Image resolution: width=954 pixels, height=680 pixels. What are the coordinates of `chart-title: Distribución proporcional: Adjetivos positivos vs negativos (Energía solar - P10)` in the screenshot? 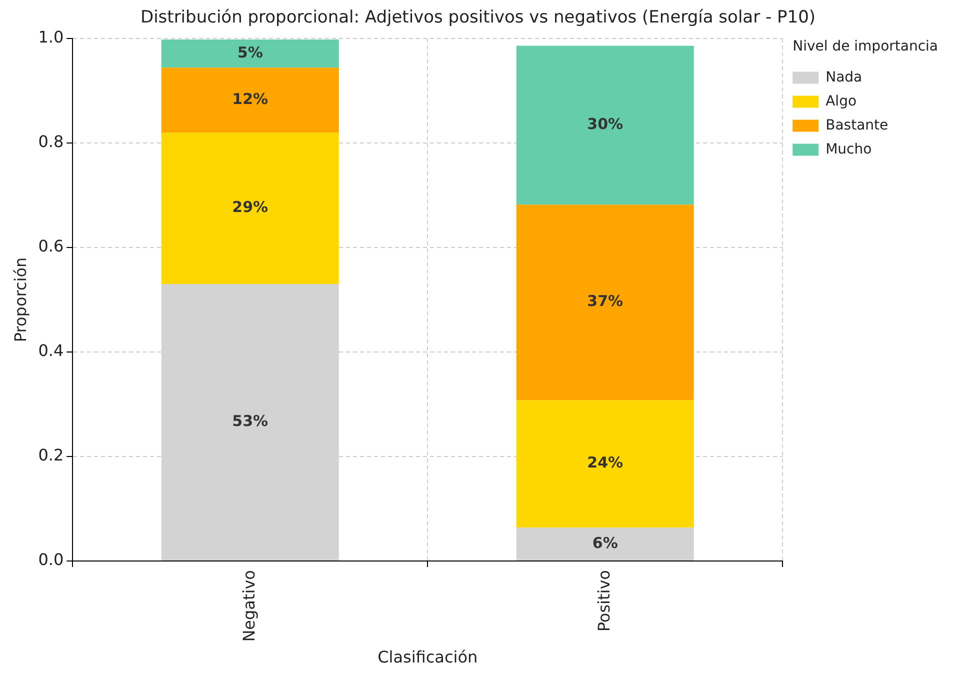 It's located at (478, 18).